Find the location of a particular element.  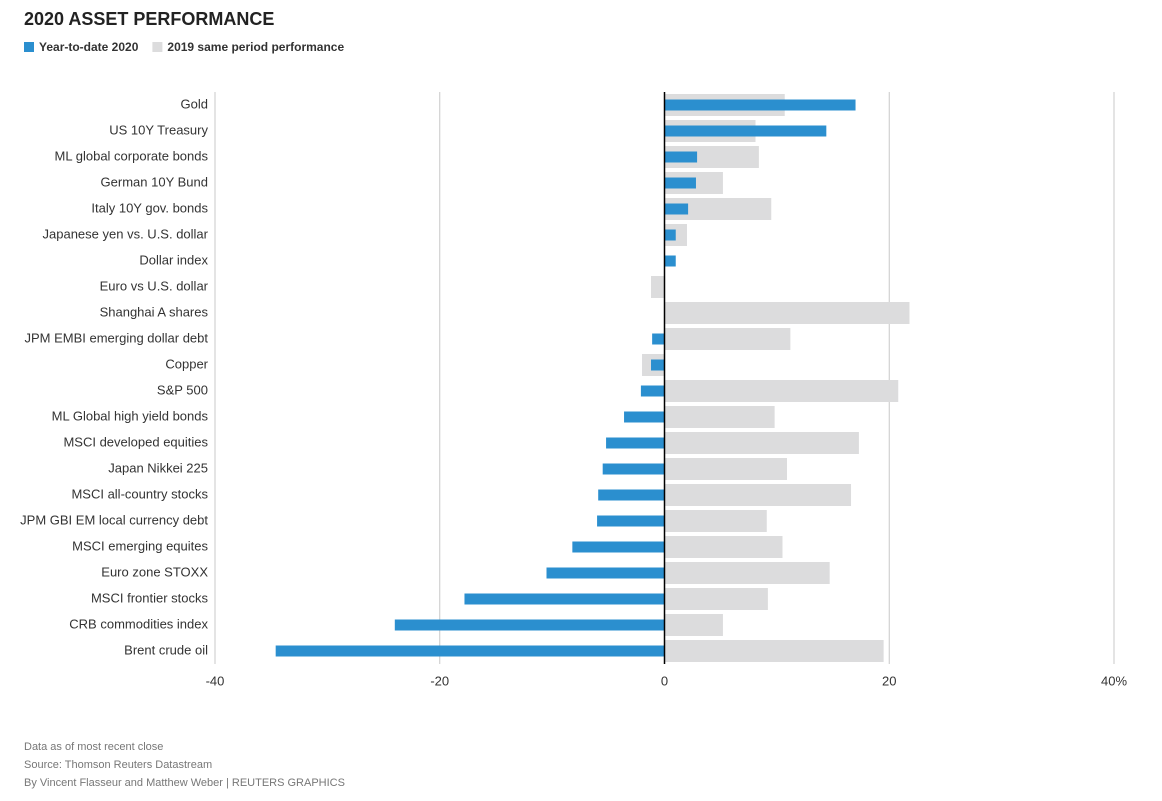

y-tick-label: Brent crude oil is located at coordinates (166, 649).